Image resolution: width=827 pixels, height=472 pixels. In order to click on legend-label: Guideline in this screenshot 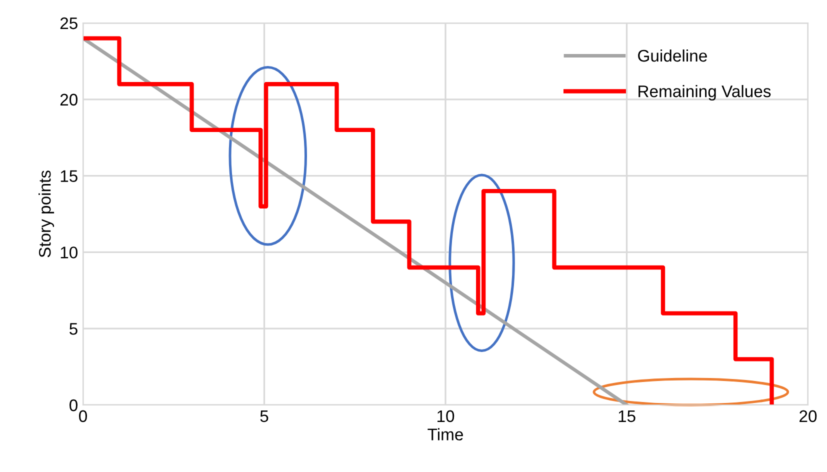, I will do `click(672, 55)`.